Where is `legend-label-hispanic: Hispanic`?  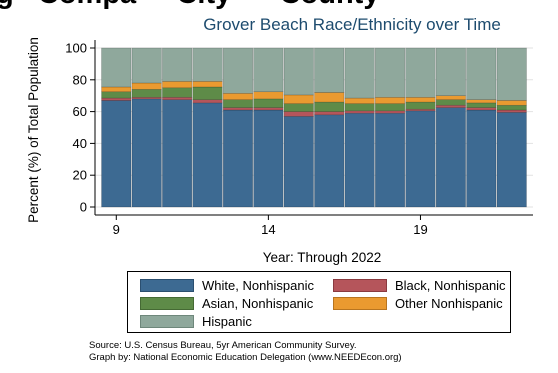
legend-label-hispanic: Hispanic is located at coordinates (227, 321).